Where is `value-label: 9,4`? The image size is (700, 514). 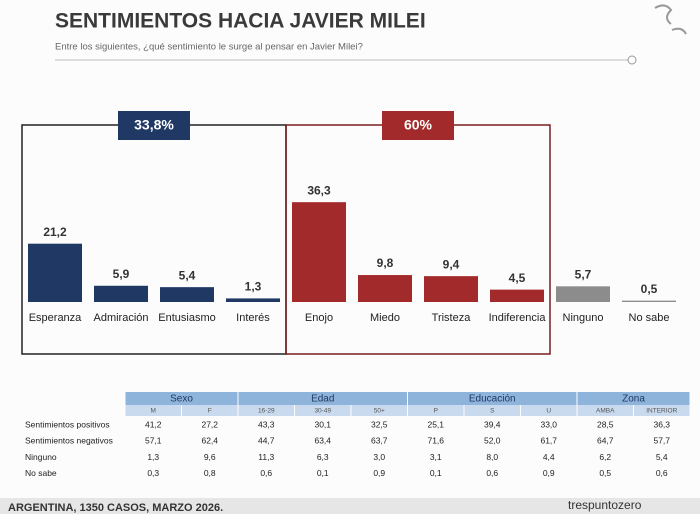 value-label: 9,4 is located at coordinates (451, 264).